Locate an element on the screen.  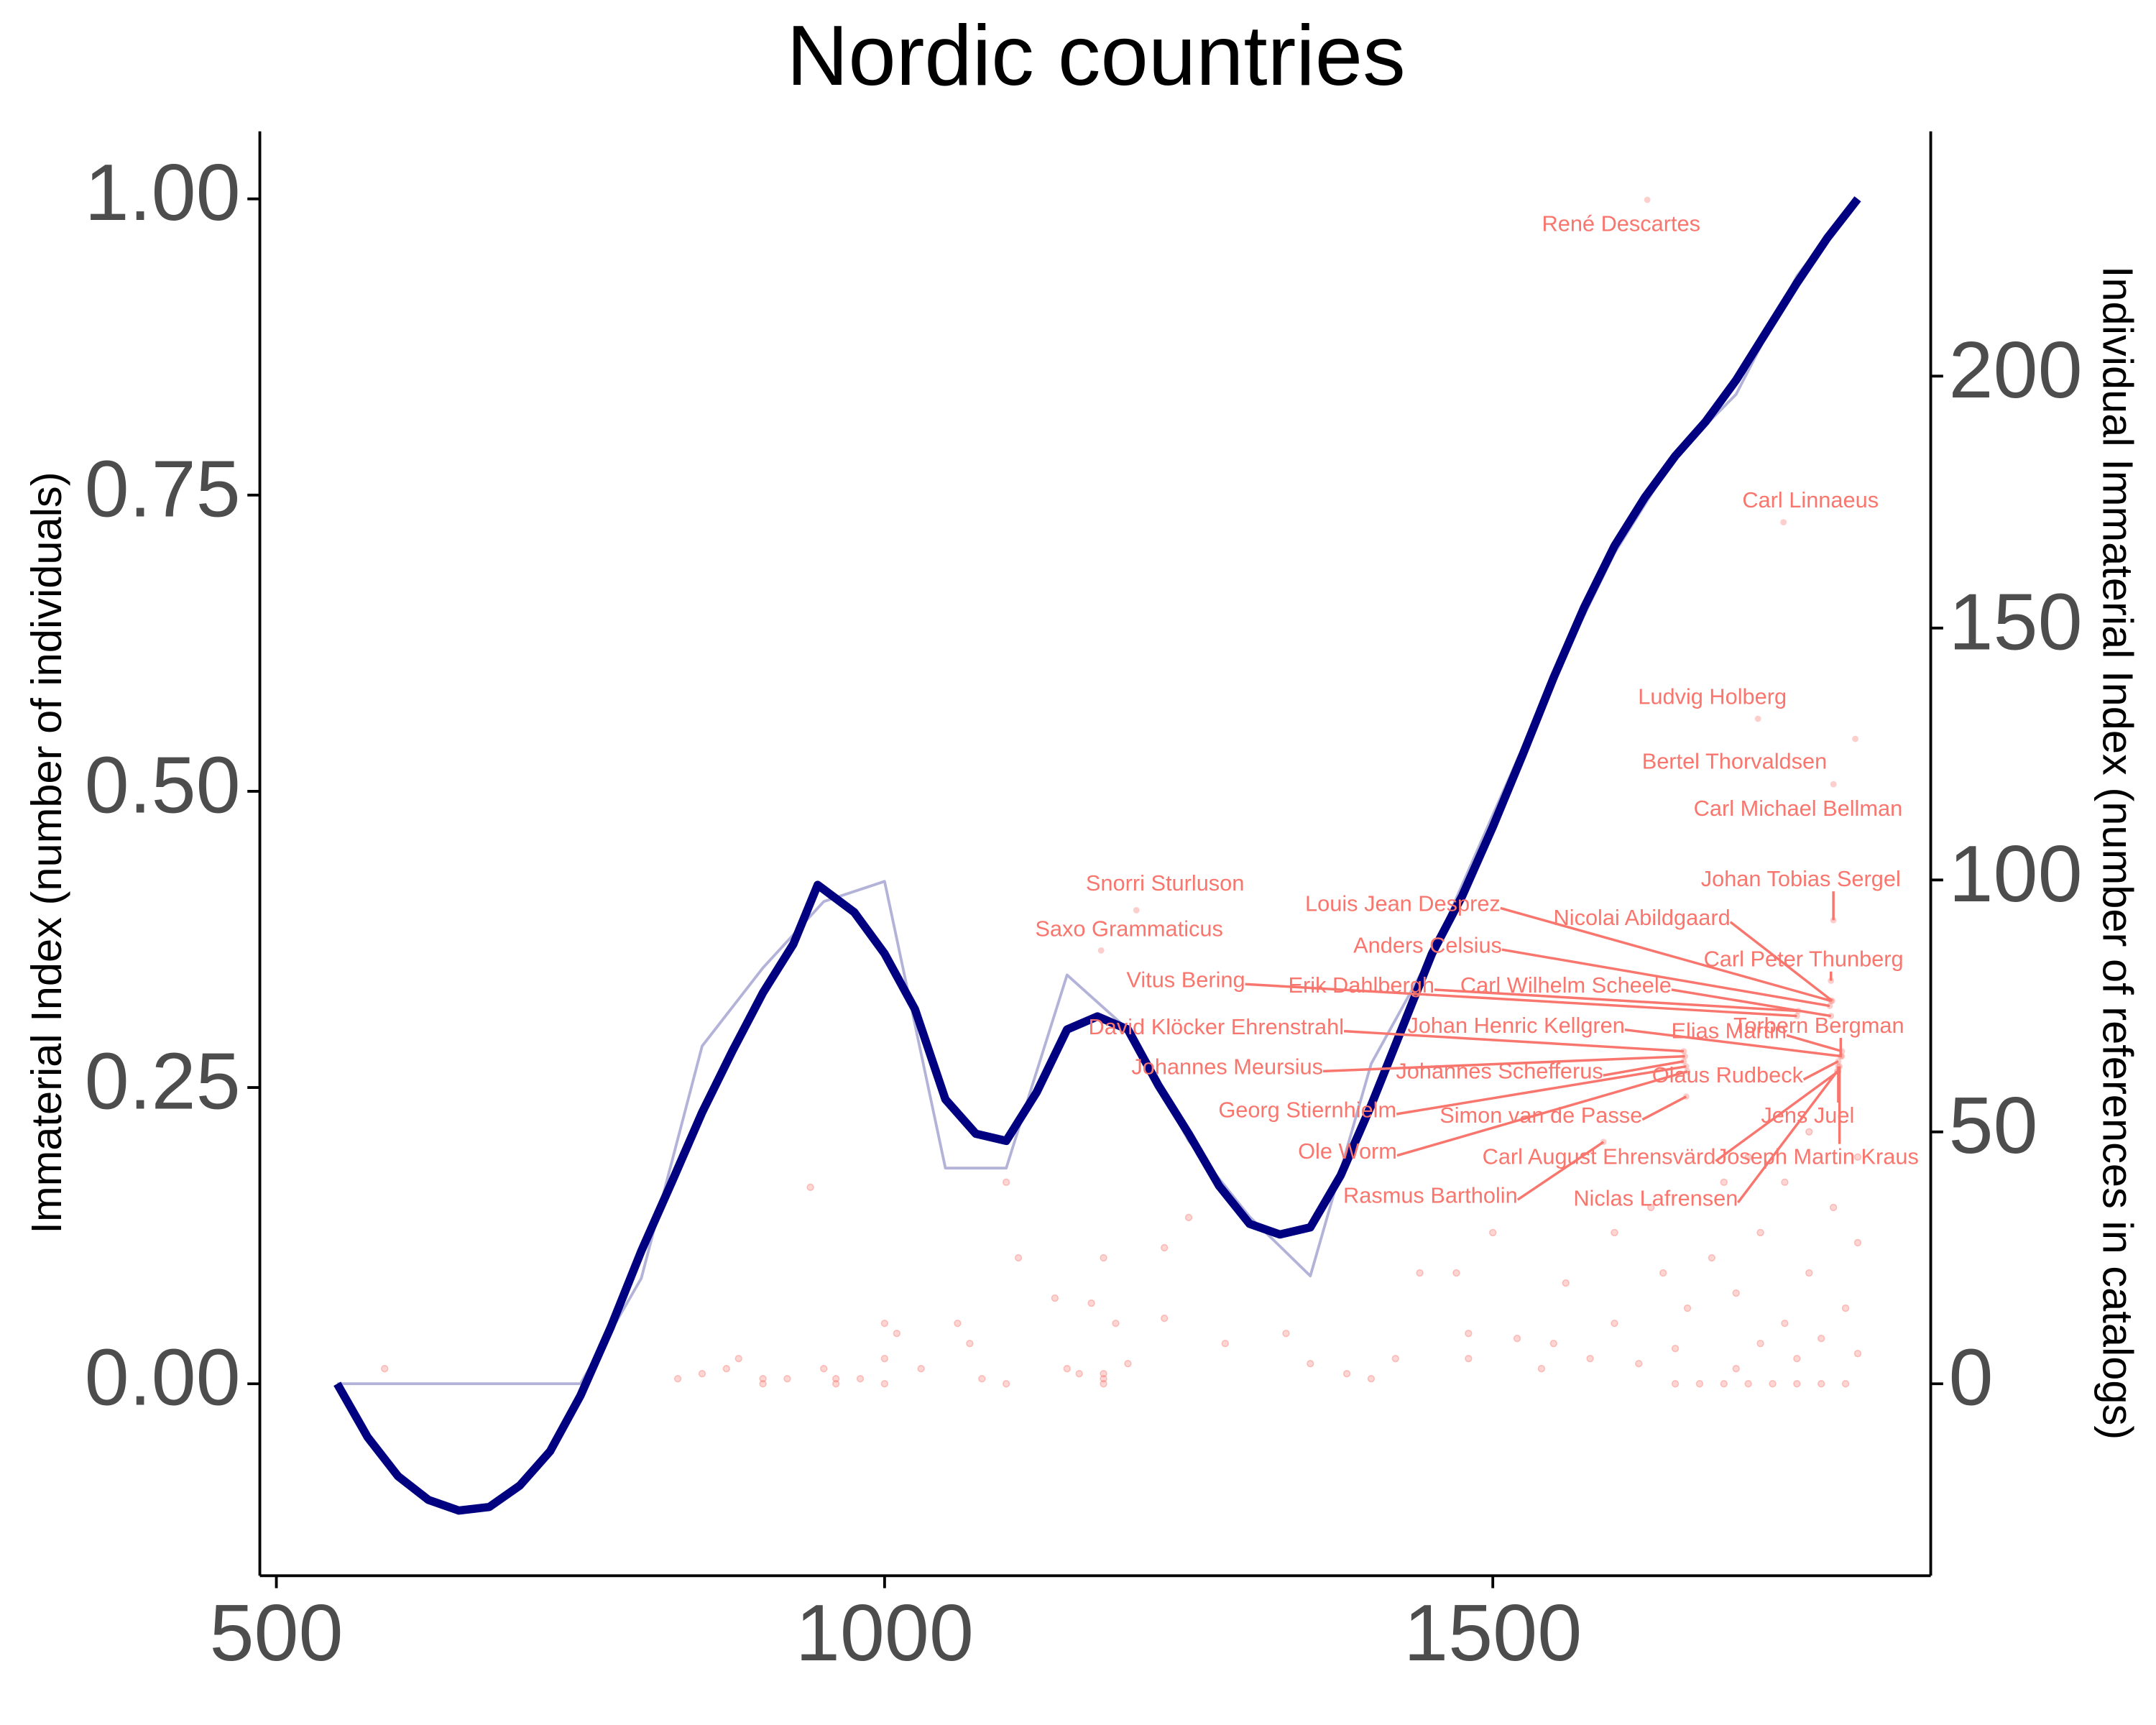
y-tick-label: 0.75 is located at coordinates (163, 488).